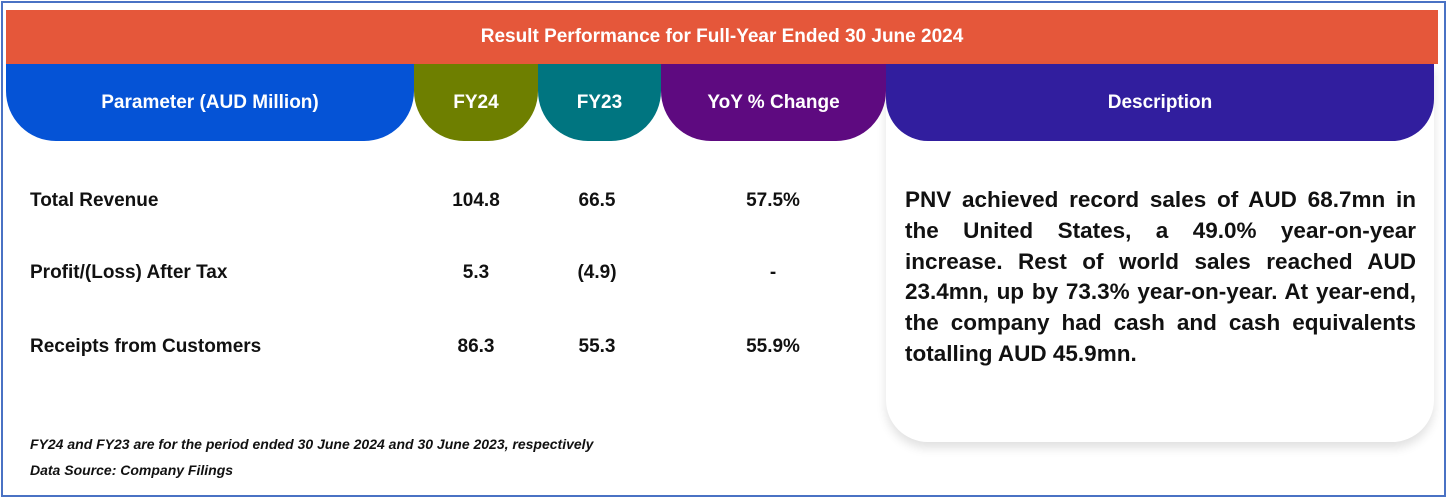 Image resolution: width=1448 pixels, height=499 pixels. I want to click on row-label: Profit/(Loss) After Tax, so click(129, 272).